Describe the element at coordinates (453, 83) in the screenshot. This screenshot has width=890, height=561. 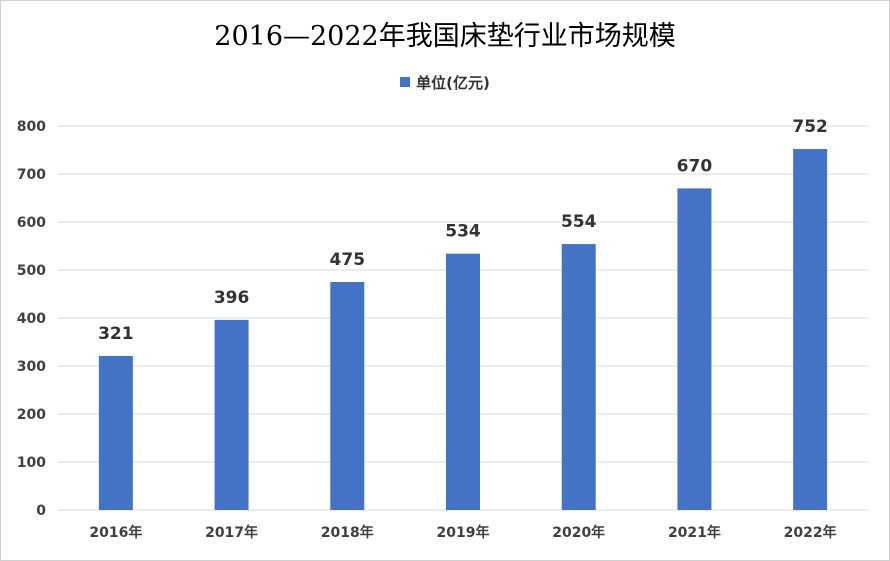
I see `legend-label: 单位(亿元)` at that location.